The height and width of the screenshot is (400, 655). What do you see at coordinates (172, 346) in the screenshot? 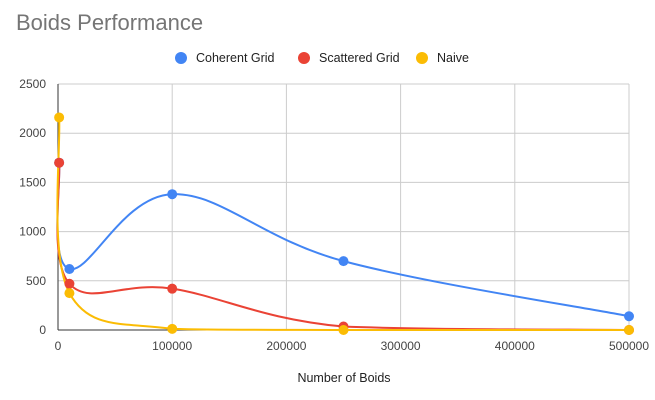
I see `x-tick-label: 100000` at bounding box center [172, 346].